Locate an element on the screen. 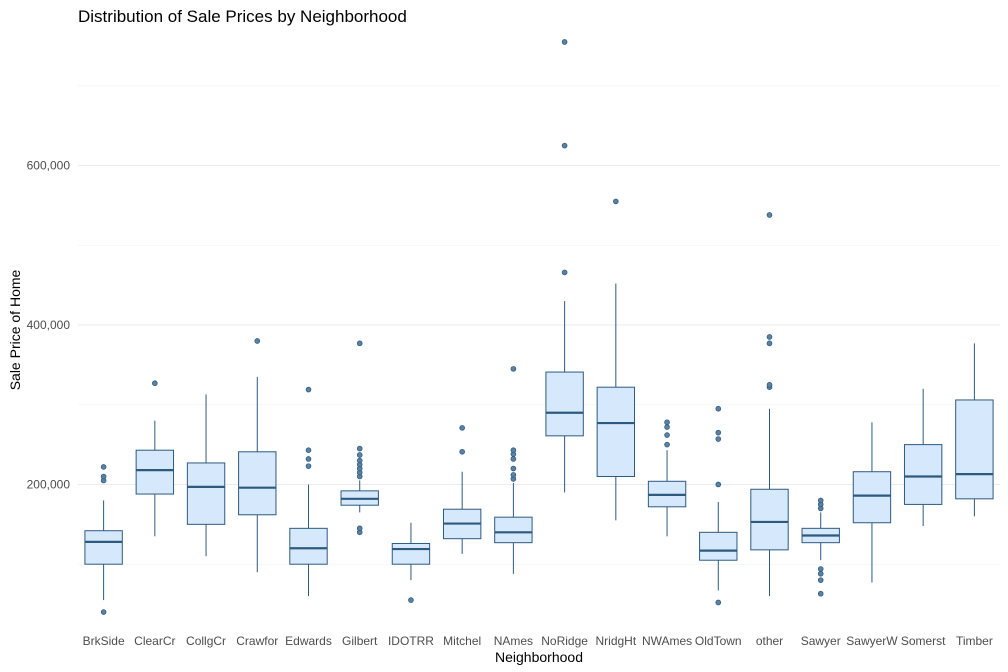 This screenshot has width=1008, height=672. box-NAmes is located at coordinates (513, 470).